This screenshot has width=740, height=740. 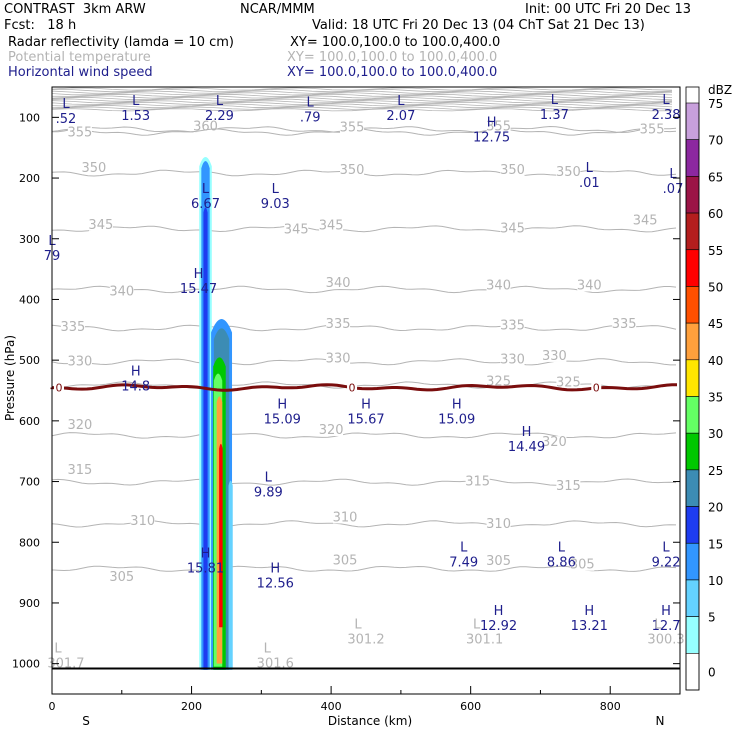 I want to click on model-title: CONTRAST 3km ARW, so click(x=75, y=9).